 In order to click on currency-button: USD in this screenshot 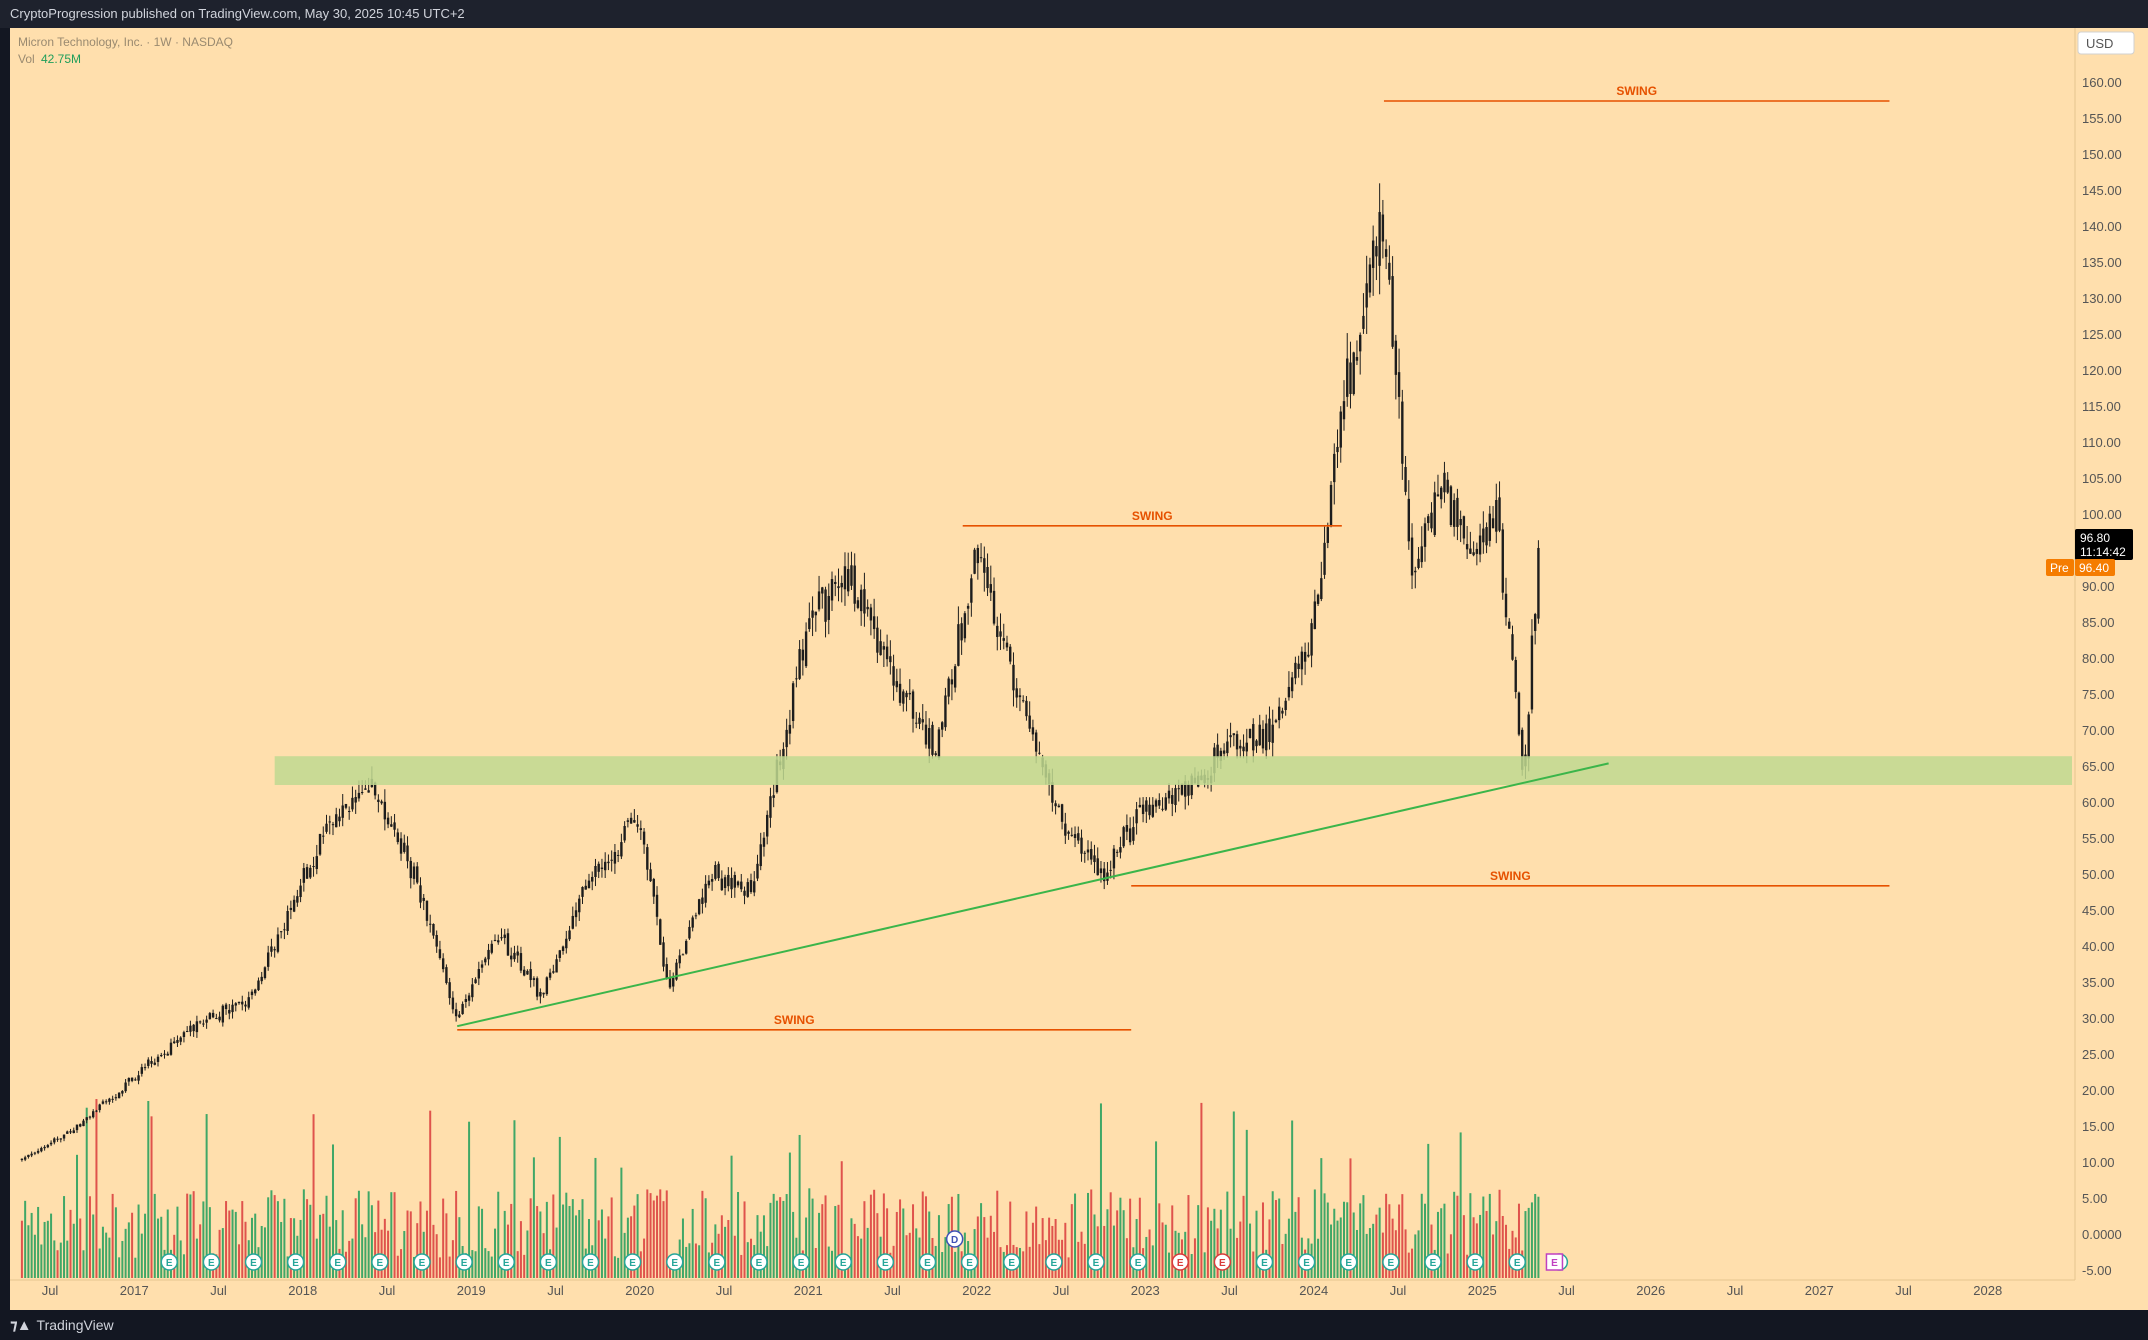, I will do `click(2099, 43)`.